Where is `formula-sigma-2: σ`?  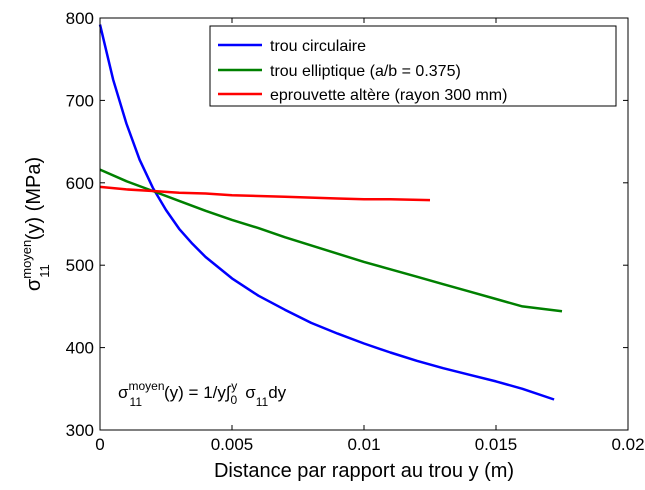
formula-sigma-2: σ is located at coordinates (250, 392).